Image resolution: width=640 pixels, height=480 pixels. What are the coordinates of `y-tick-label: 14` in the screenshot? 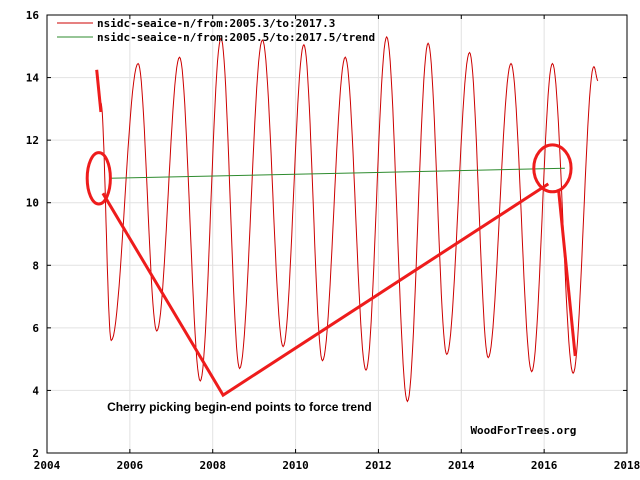 It's located at (33, 78).